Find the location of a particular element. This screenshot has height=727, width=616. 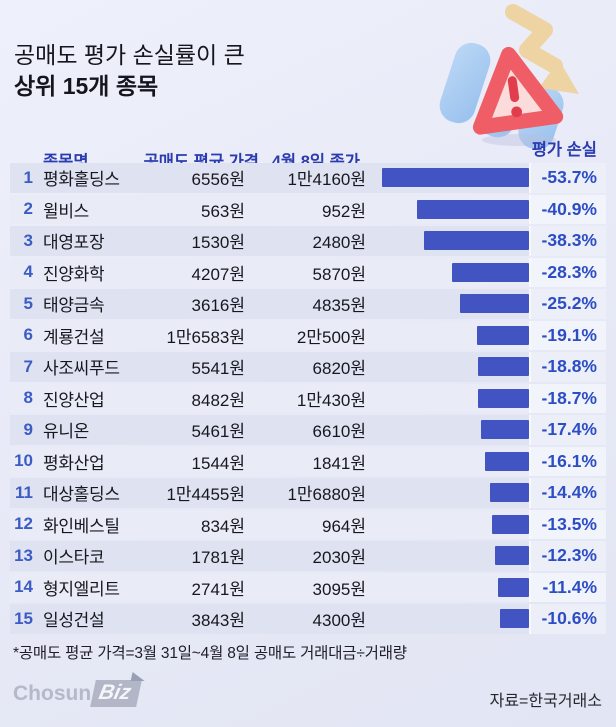

avg-price-cell: 8482원 is located at coordinates (218, 400).